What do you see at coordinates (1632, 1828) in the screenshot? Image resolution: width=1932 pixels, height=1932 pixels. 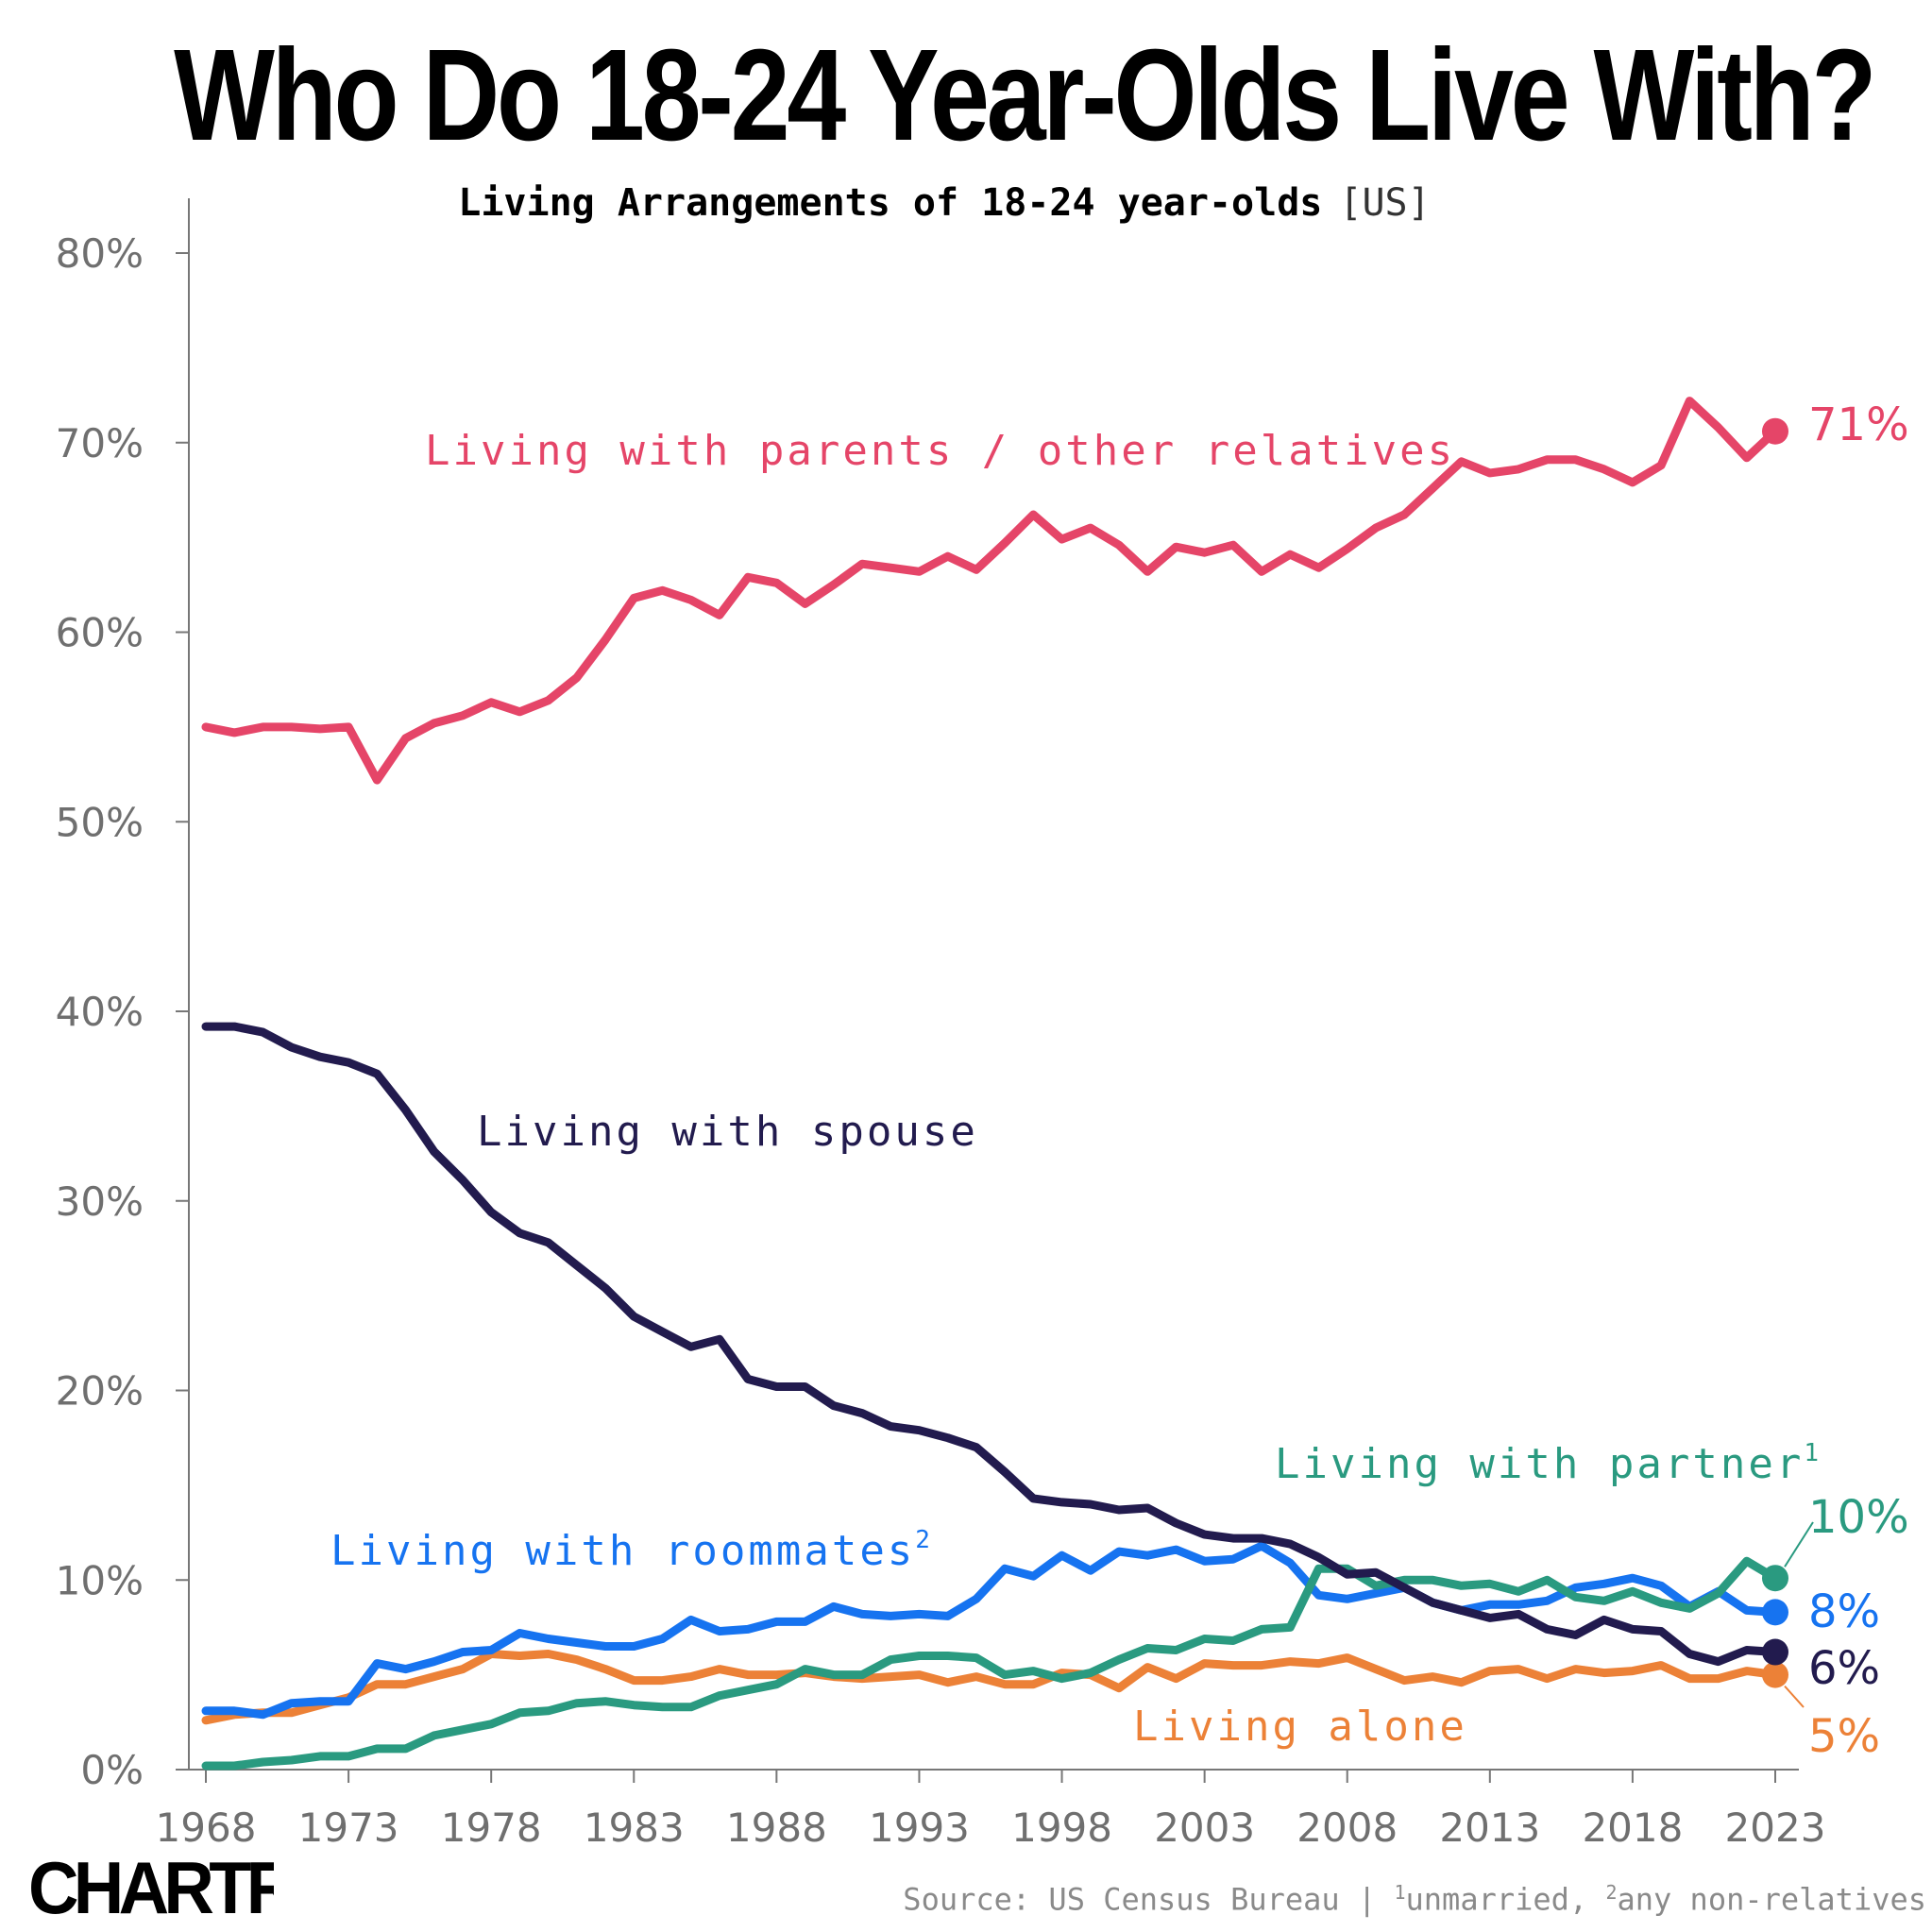 I see `x-tick-label: 2018` at bounding box center [1632, 1828].